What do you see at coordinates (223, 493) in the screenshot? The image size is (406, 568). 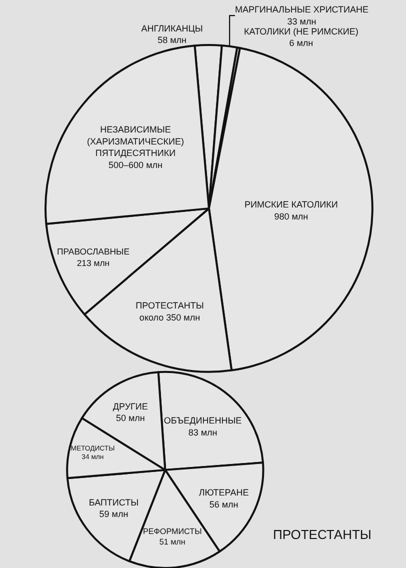 I see `slice-label: ЛЮТЕРАНЕ` at bounding box center [223, 493].